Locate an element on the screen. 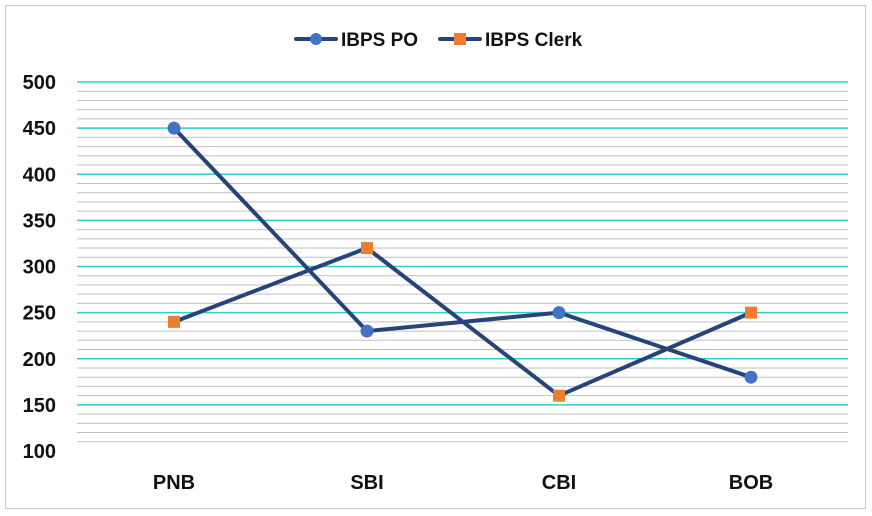 The width and height of the screenshot is (872, 516). x-axis-tick-labels: PNB SBI CBI BOB is located at coordinates (463, 483).